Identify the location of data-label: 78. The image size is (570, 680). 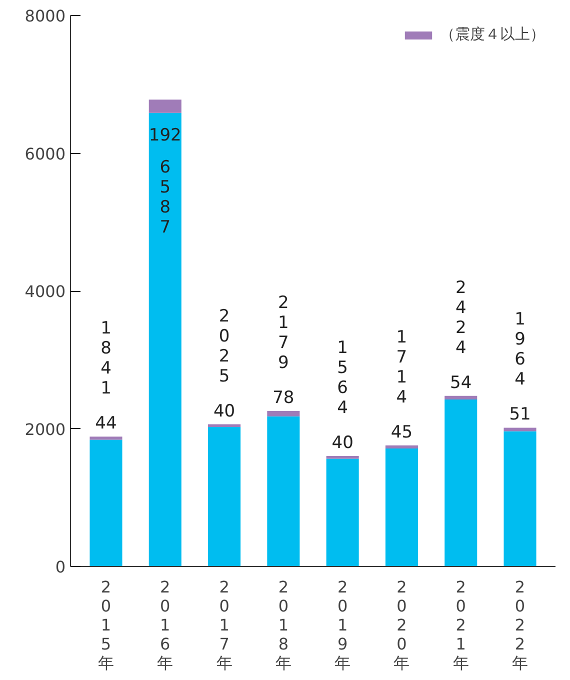
(283, 398).